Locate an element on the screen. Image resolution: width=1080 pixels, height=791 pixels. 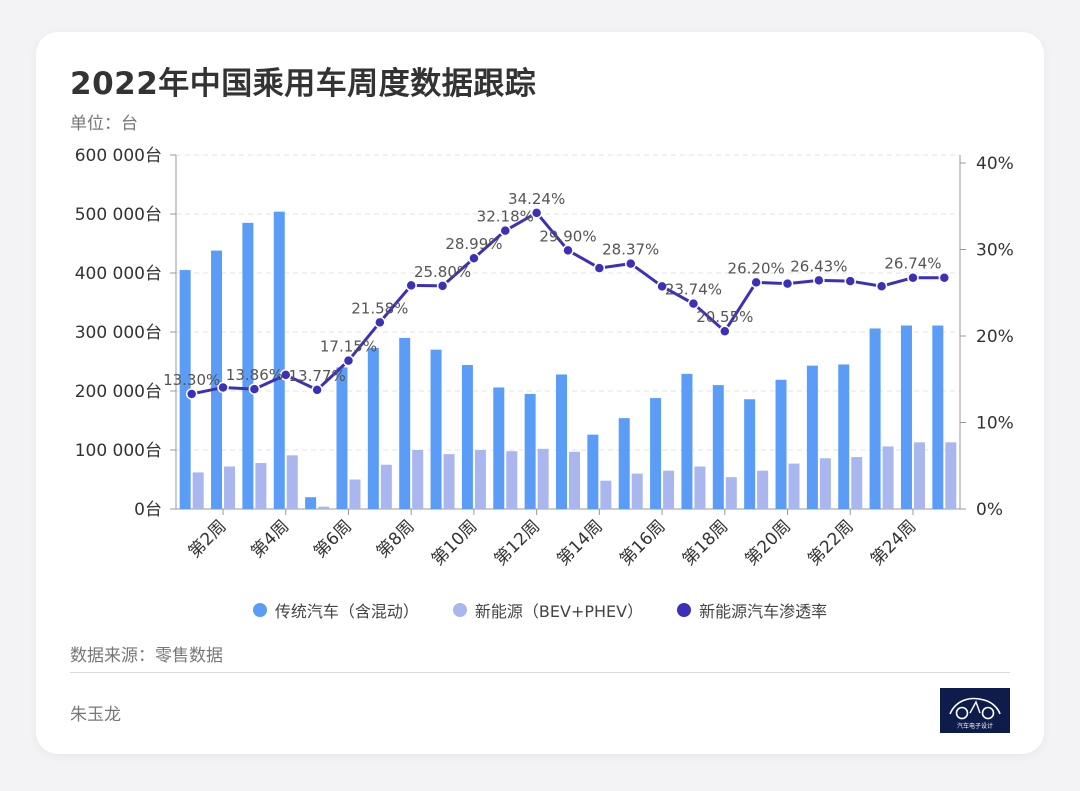
legend-item-rate: 新能源汽车渗透率 is located at coordinates (752, 610).